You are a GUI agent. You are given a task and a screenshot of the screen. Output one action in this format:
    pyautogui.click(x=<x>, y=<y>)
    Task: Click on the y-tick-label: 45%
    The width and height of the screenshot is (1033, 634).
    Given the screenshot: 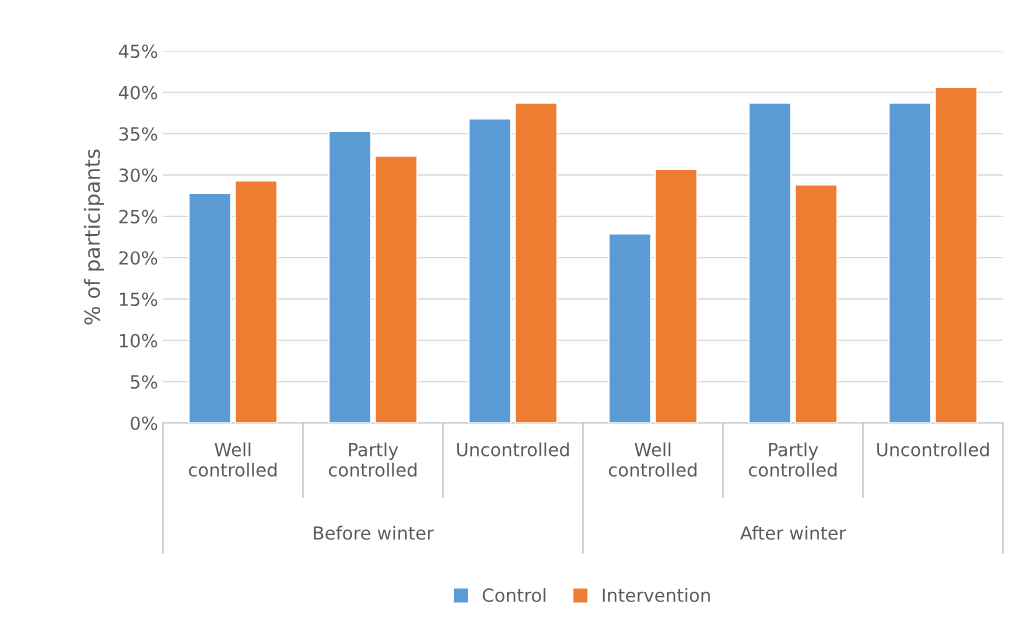 What is the action you would take?
    pyautogui.click(x=138, y=51)
    